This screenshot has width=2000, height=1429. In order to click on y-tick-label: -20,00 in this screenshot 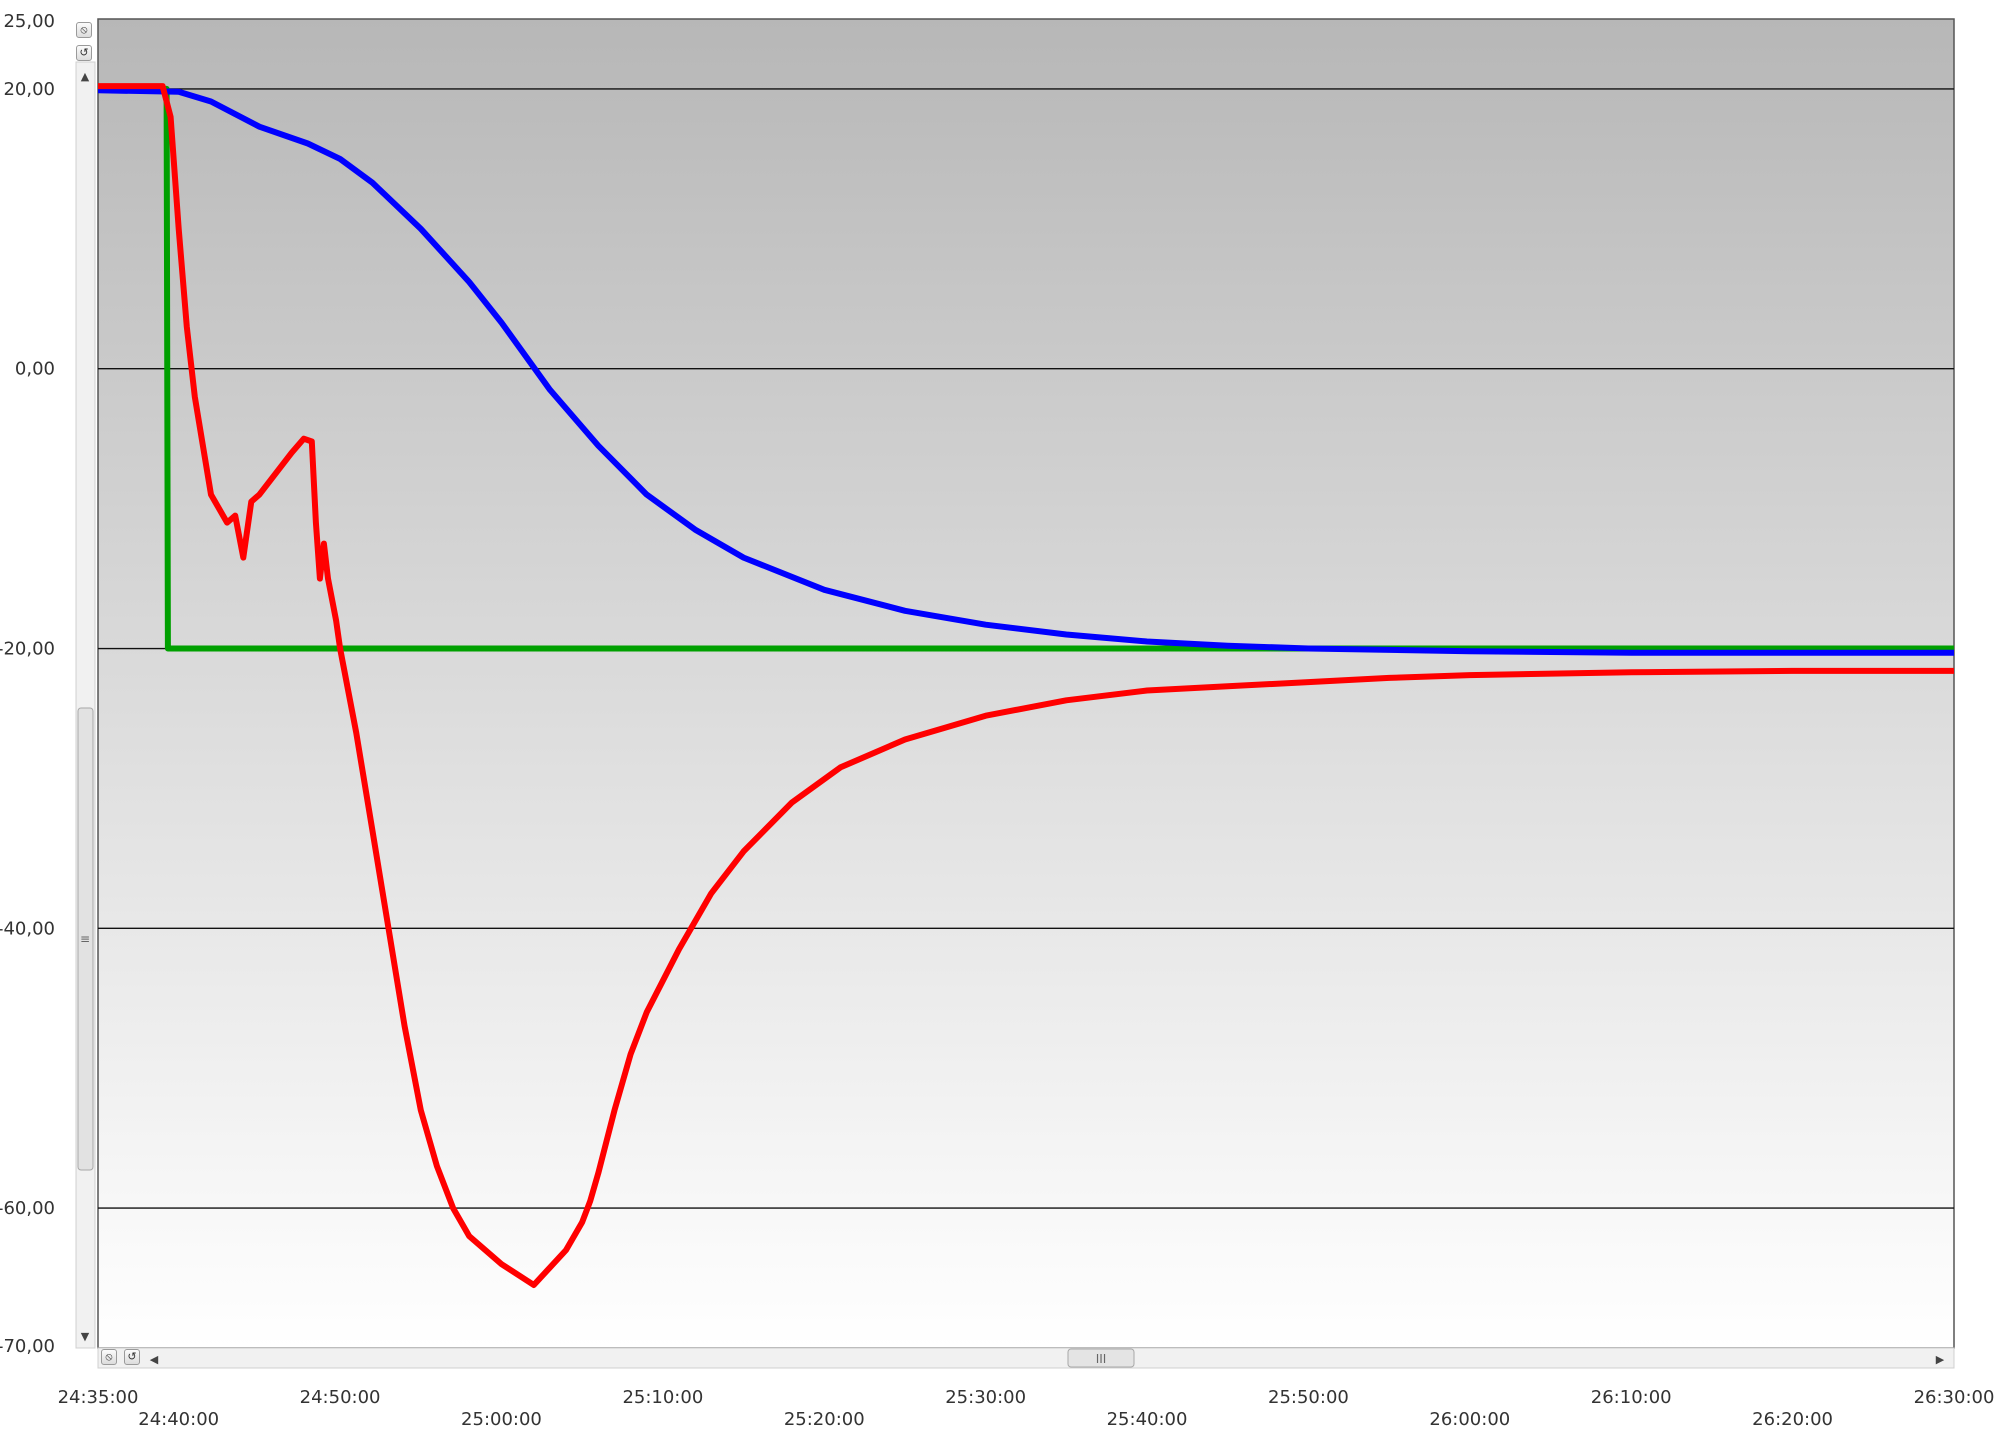, I will do `click(27, 649)`.